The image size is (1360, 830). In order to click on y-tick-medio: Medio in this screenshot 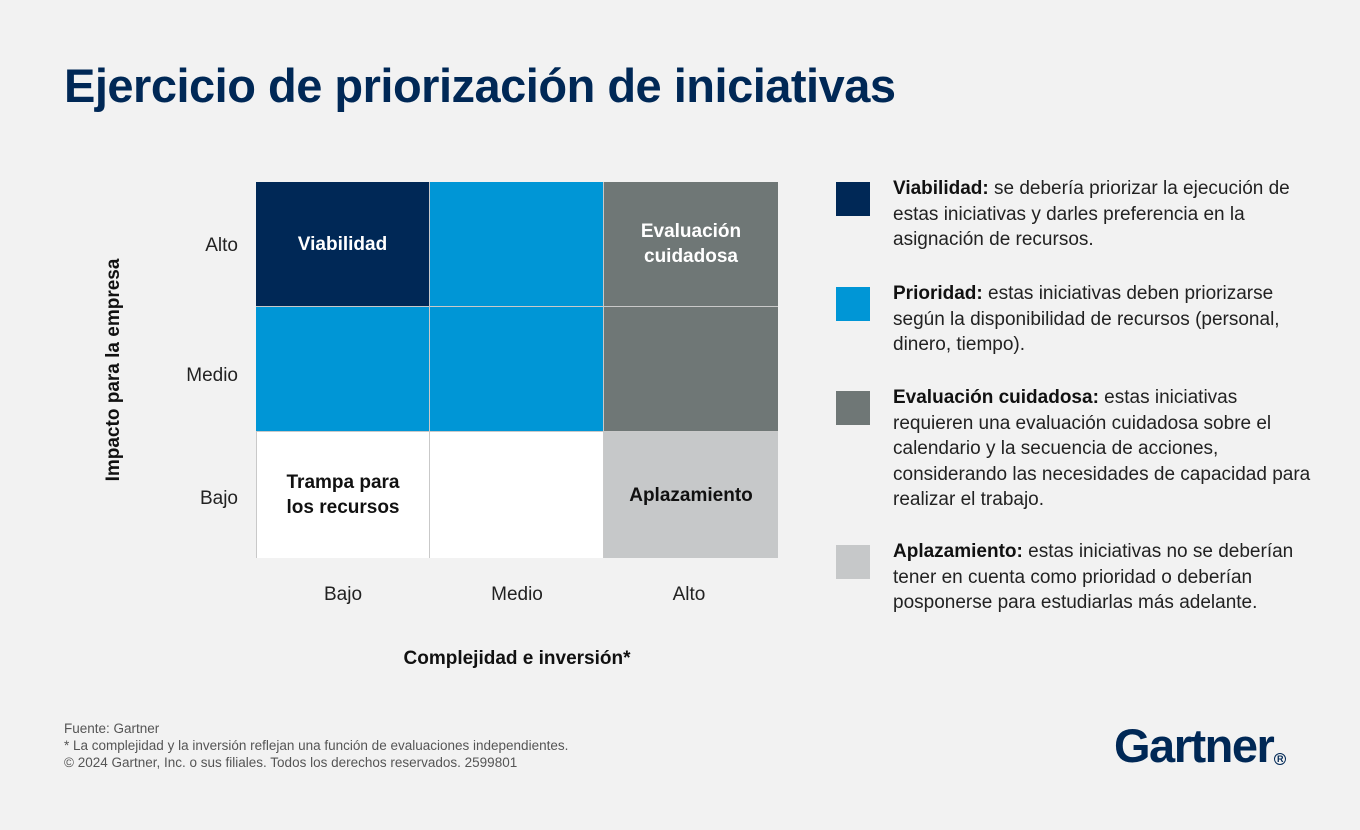, I will do `click(212, 375)`.